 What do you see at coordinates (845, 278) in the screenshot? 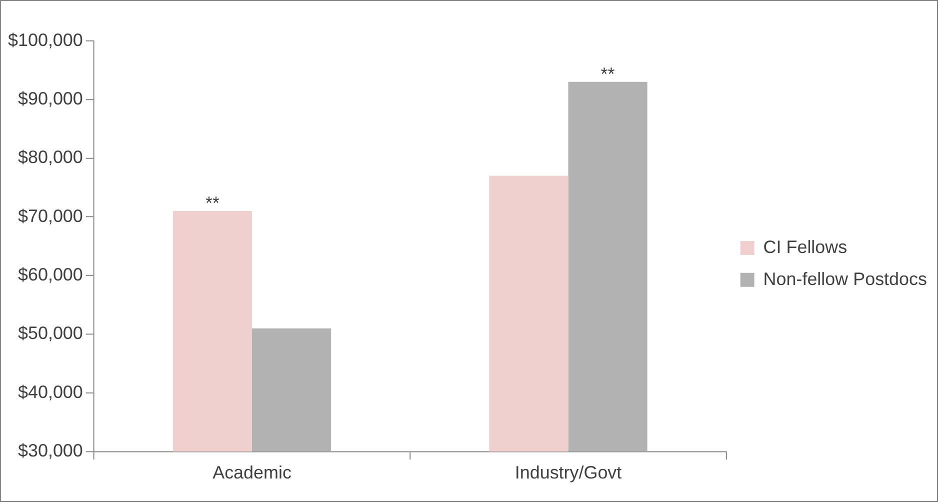
I see `legend-label: Non-fellow Postdocs` at bounding box center [845, 278].